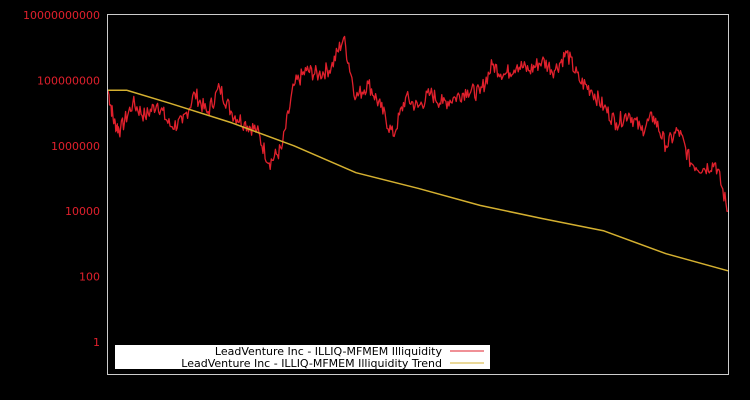 The image size is (750, 400). I want to click on y-tick-label: 100, so click(89, 277).